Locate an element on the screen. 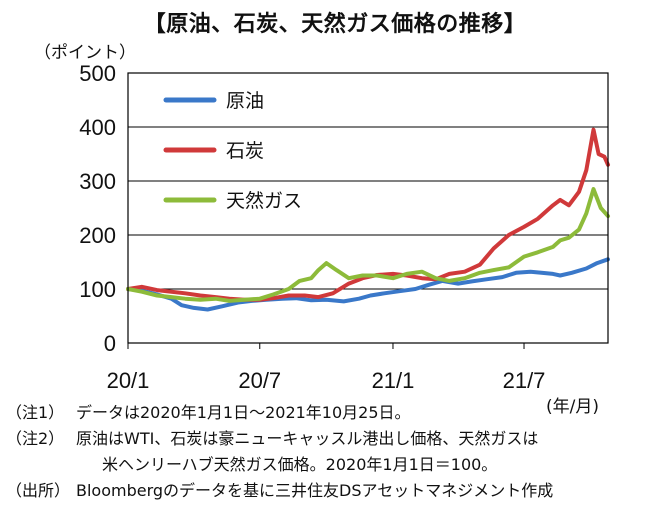 This screenshot has width=670, height=517. note-2: （注2） 原油はWTI、石炭は豪ニューキャッスル港出し価格、天然ガスは is located at coordinates (336, 439).